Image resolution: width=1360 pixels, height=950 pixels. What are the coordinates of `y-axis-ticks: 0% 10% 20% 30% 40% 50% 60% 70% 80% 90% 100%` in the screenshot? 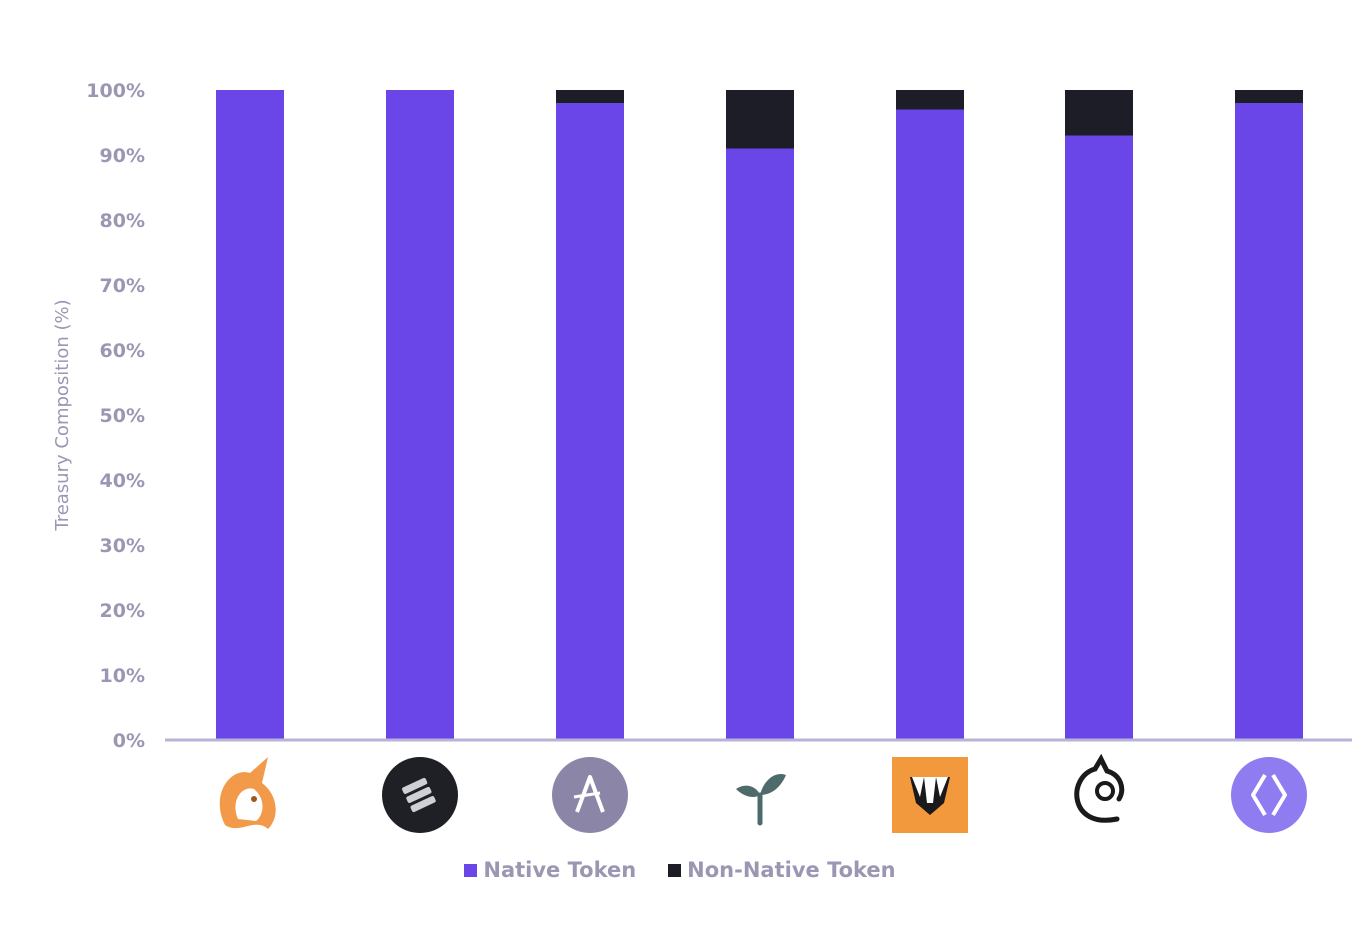 It's located at (115, 416).